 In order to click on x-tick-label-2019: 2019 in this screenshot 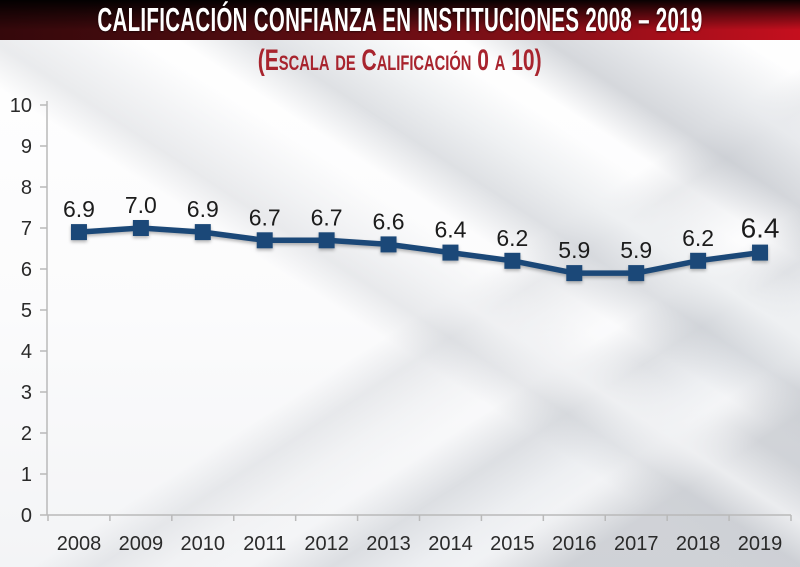, I will do `click(760, 544)`.